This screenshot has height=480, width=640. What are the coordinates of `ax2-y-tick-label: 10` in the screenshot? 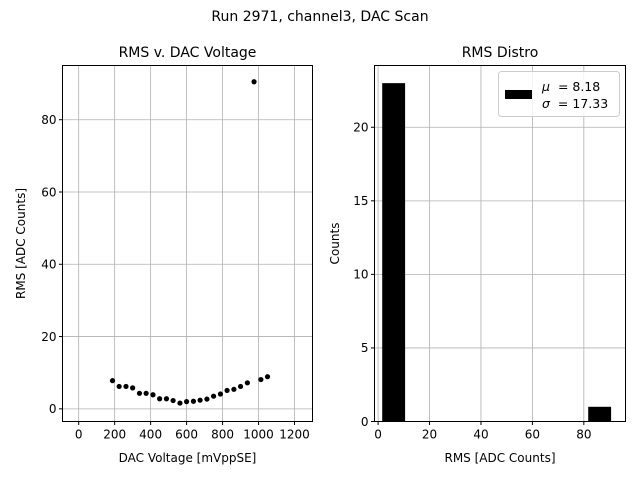 It's located at (360, 275).